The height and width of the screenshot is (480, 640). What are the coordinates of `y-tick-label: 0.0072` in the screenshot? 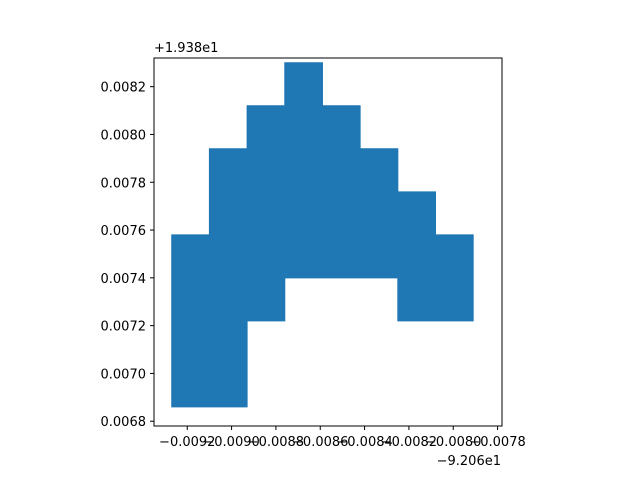 It's located at (124, 327).